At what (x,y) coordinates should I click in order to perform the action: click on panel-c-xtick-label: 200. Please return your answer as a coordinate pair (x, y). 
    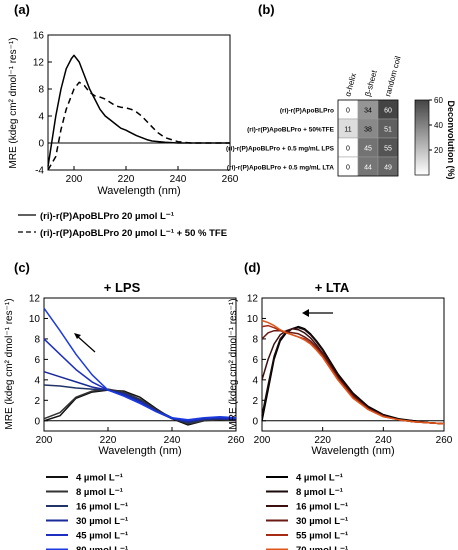
    Looking at the image, I should click on (44, 440).